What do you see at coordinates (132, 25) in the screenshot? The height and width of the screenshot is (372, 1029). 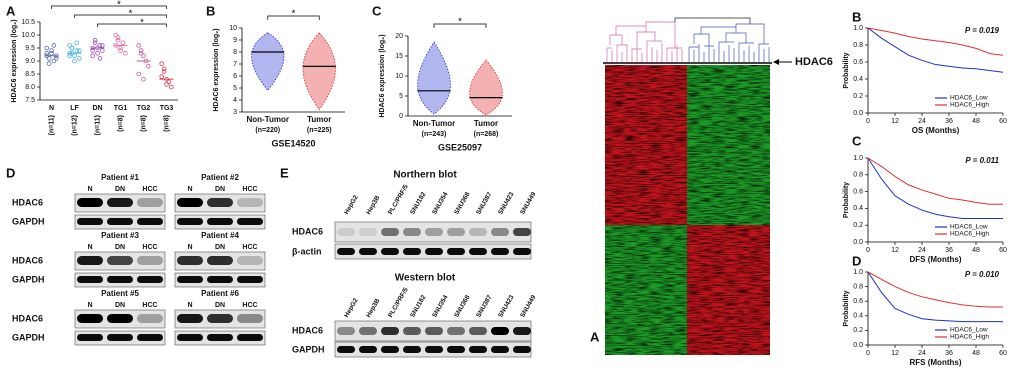 I see `bracket` at bounding box center [132, 25].